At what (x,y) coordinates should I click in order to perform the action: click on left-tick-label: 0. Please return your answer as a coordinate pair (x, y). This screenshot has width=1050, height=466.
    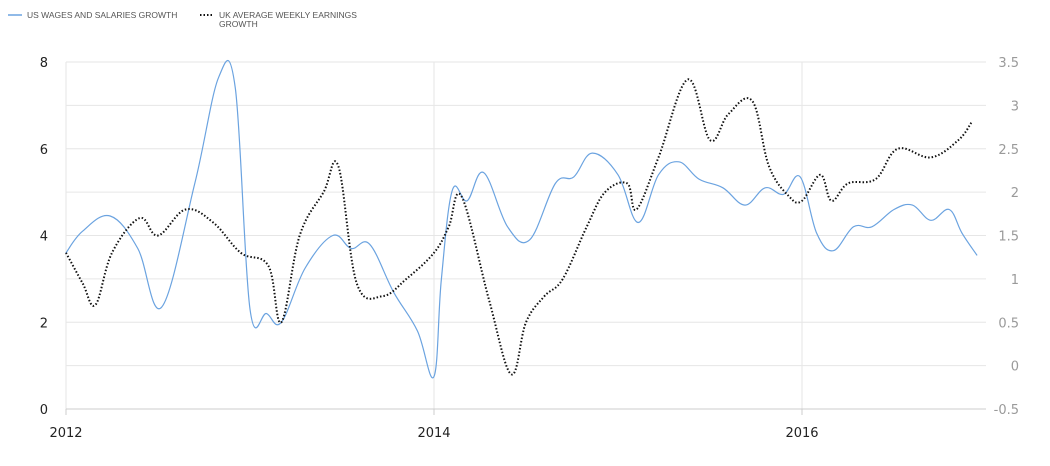
    Looking at the image, I should click on (44, 410).